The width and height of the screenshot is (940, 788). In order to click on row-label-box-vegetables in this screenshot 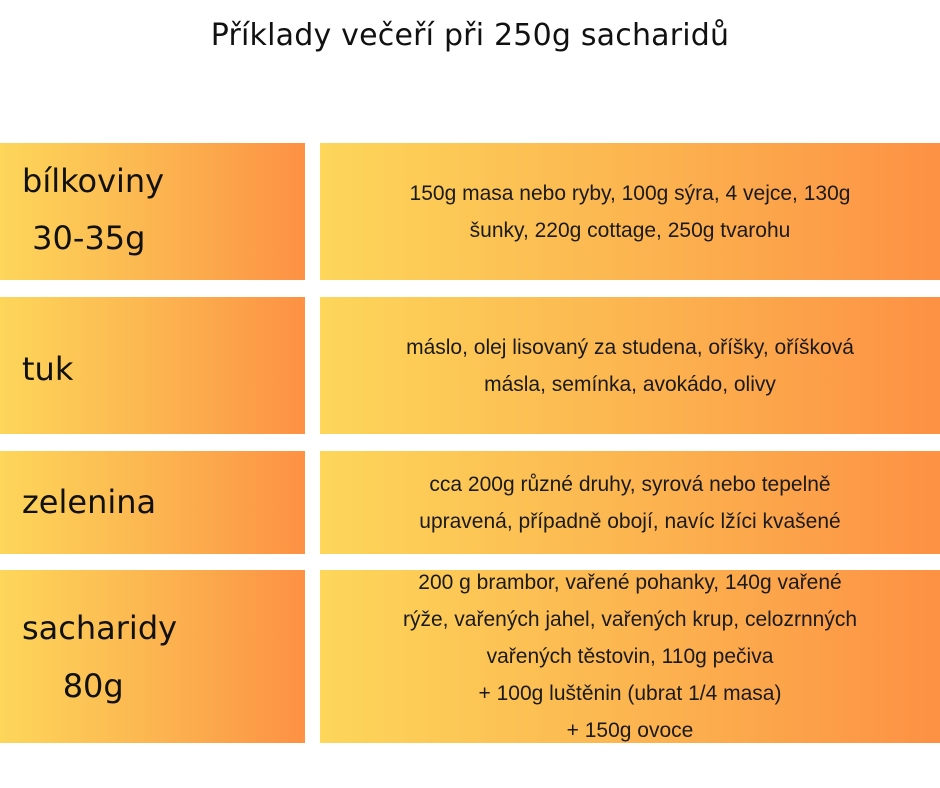, I will do `click(152, 502)`.